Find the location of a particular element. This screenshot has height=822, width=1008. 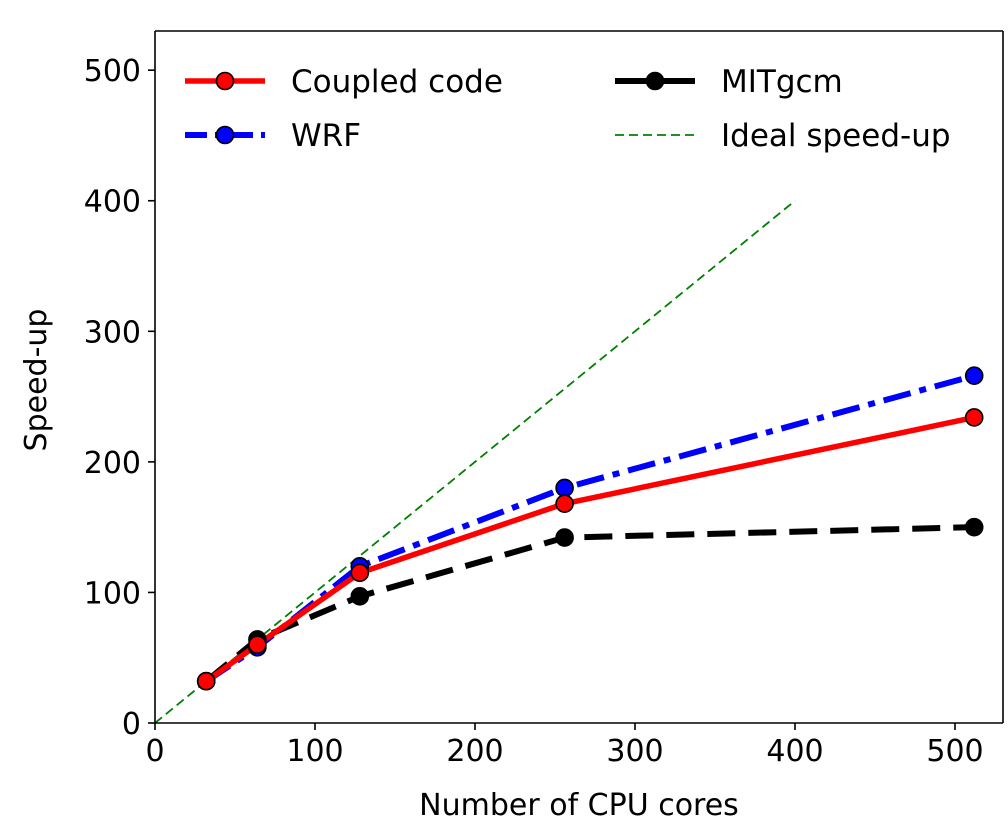

legend-marker-coupled-code is located at coordinates (225, 81).